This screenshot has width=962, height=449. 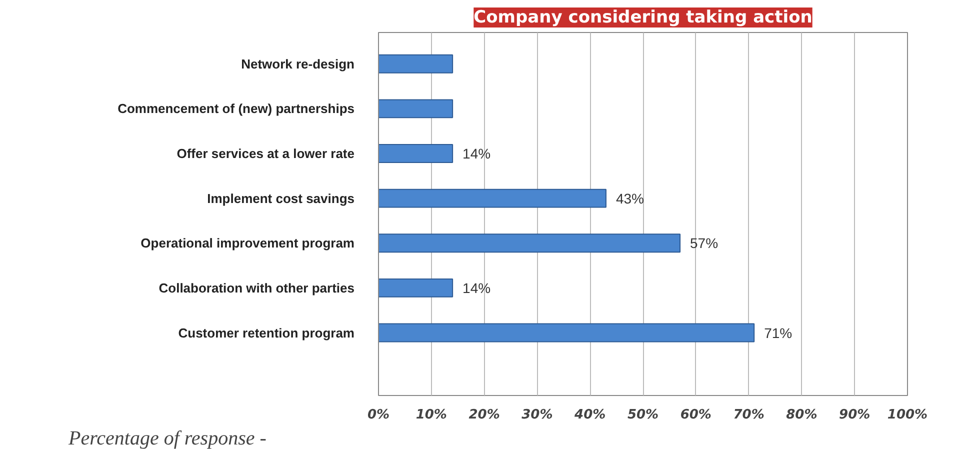 What do you see at coordinates (643, 18) in the screenshot?
I see `chart-title: Company considering taking action` at bounding box center [643, 18].